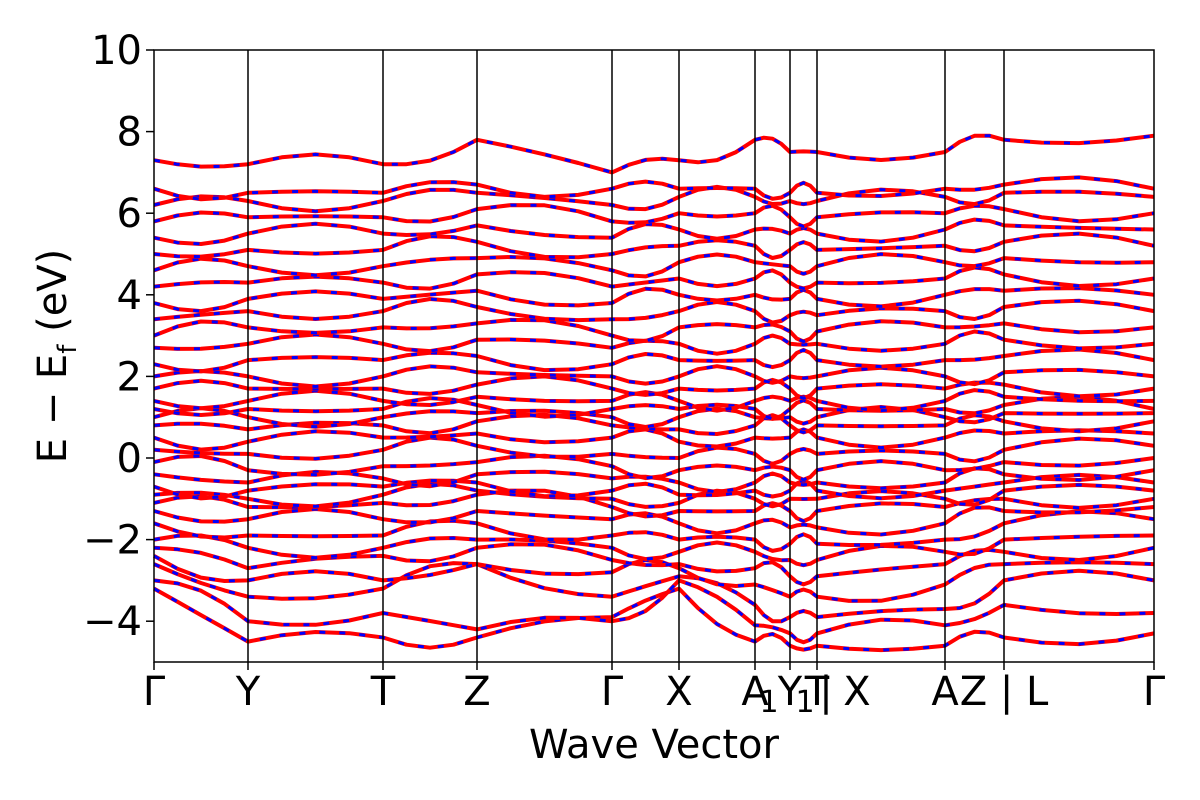 This screenshot has height=800, width=1200. What do you see at coordinates (825, 692) in the screenshot?
I see `x-tick-label-extra: |` at bounding box center [825, 692].